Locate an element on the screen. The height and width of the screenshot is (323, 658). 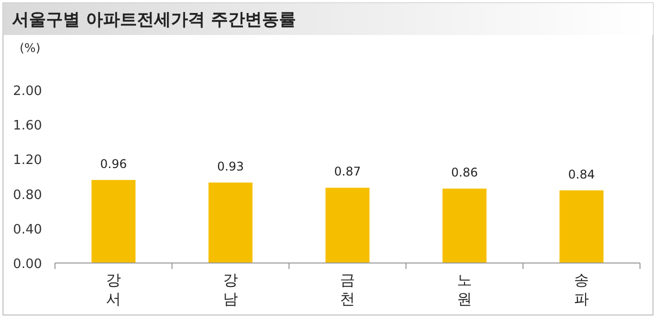
y-axis-title: (%) is located at coordinates (30, 48).